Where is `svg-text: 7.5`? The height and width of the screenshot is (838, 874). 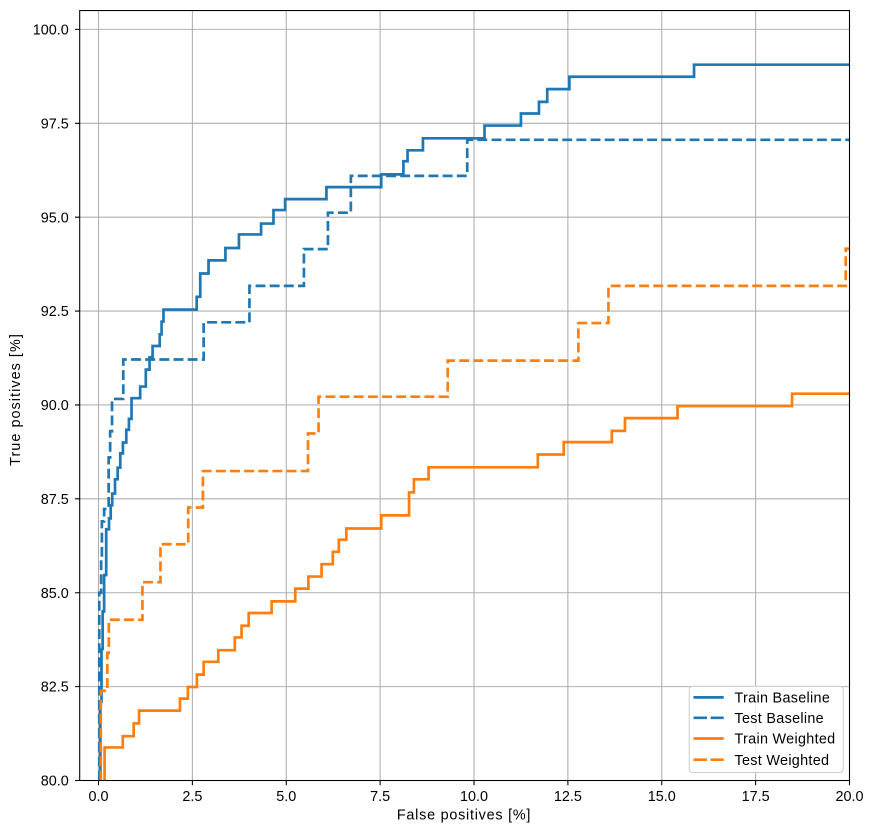 svg-text: 7.5 is located at coordinates (380, 797).